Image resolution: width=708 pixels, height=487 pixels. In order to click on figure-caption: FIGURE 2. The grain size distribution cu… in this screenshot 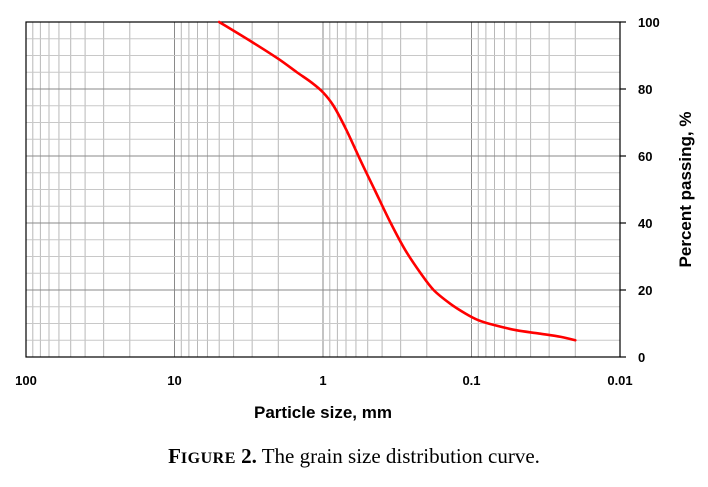, I will do `click(354, 456)`.